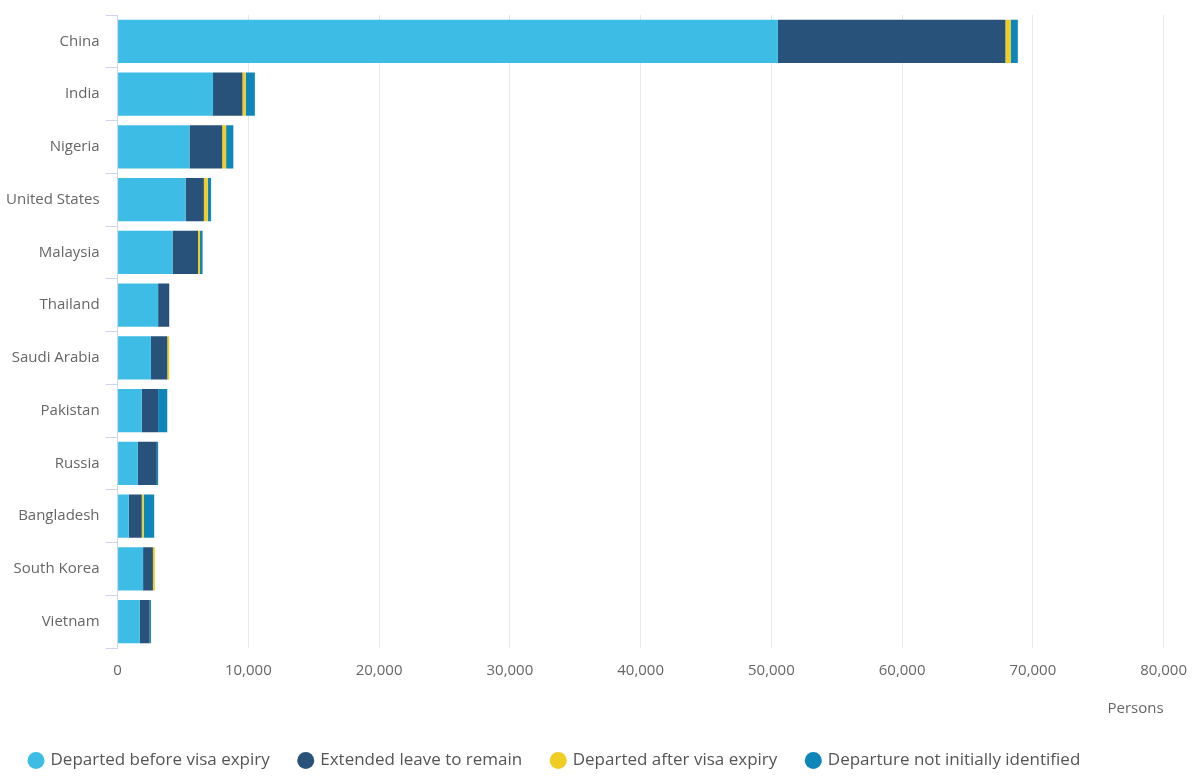  What do you see at coordinates (510, 669) in the screenshot?
I see `x-tick-label: 30,000` at bounding box center [510, 669].